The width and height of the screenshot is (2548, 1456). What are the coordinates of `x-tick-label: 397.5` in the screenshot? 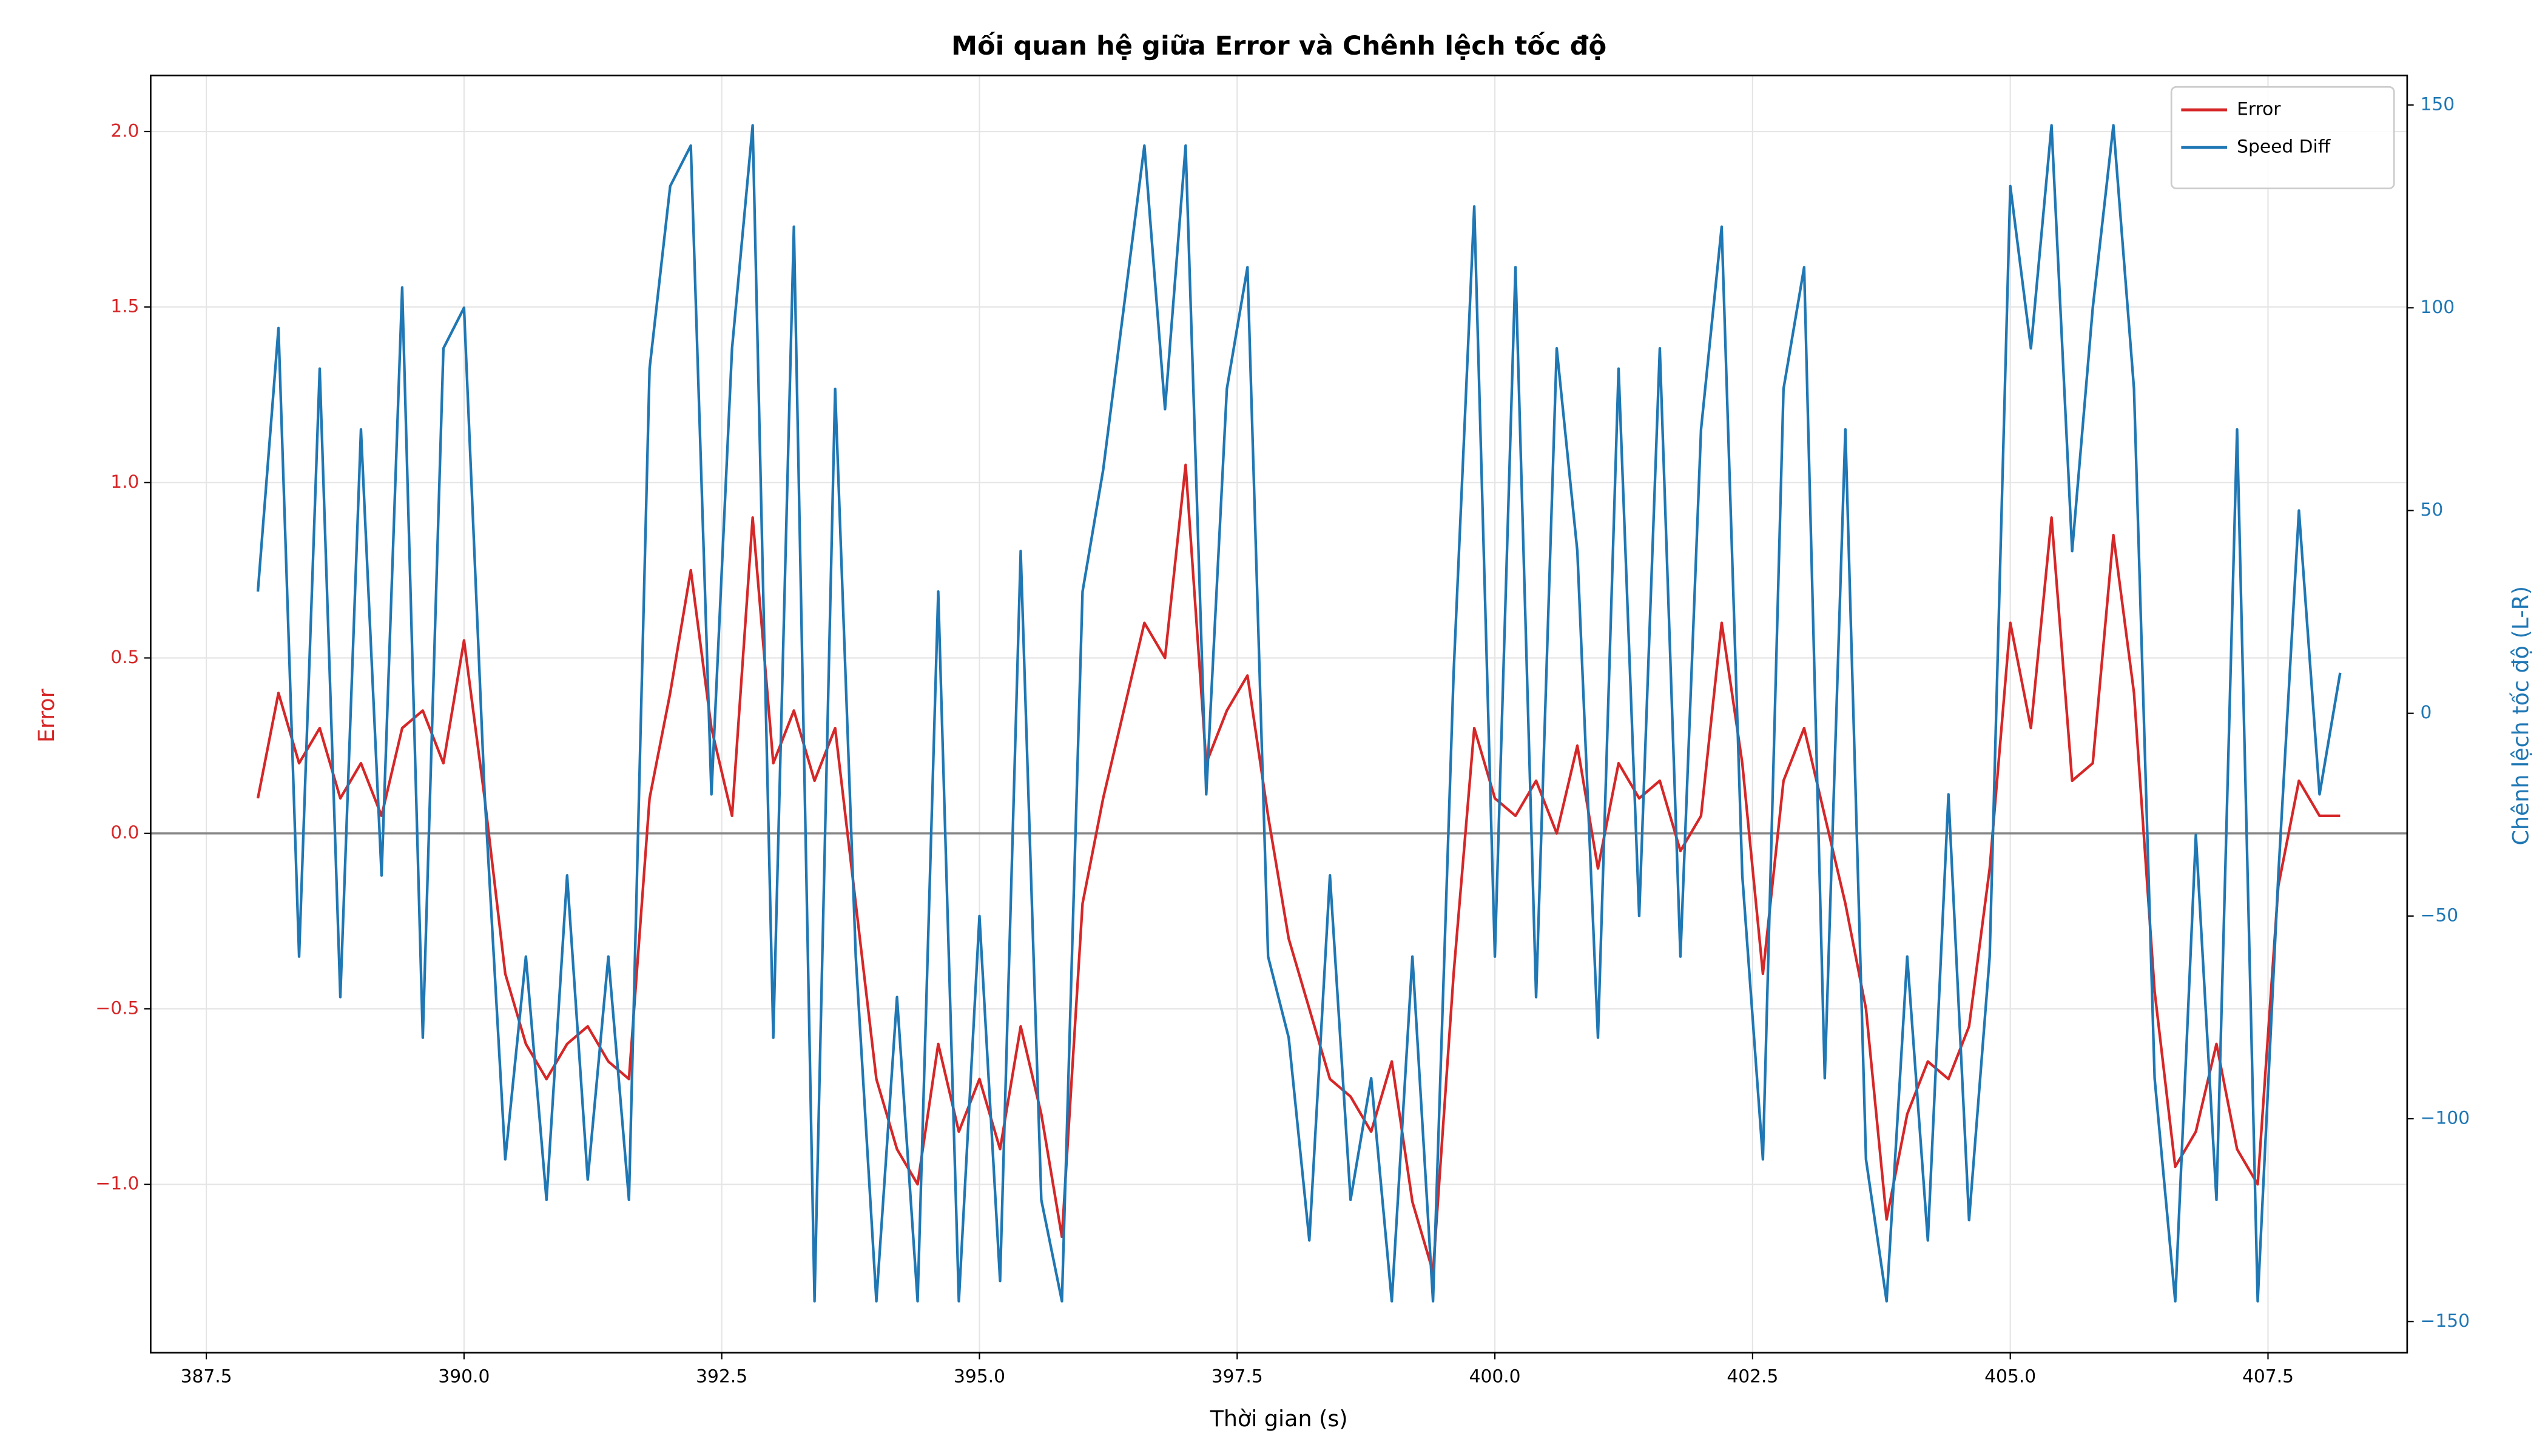 It's located at (1237, 1376).